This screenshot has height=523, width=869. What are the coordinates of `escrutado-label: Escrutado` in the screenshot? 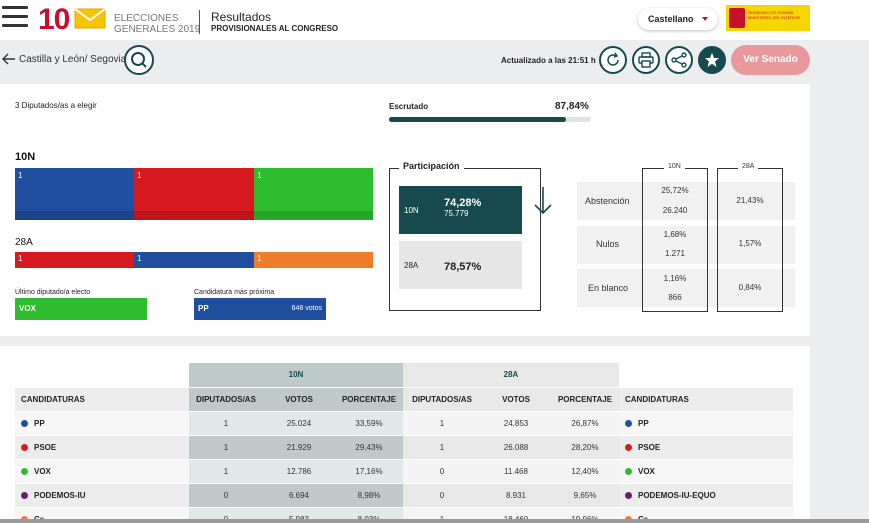 It's located at (409, 106).